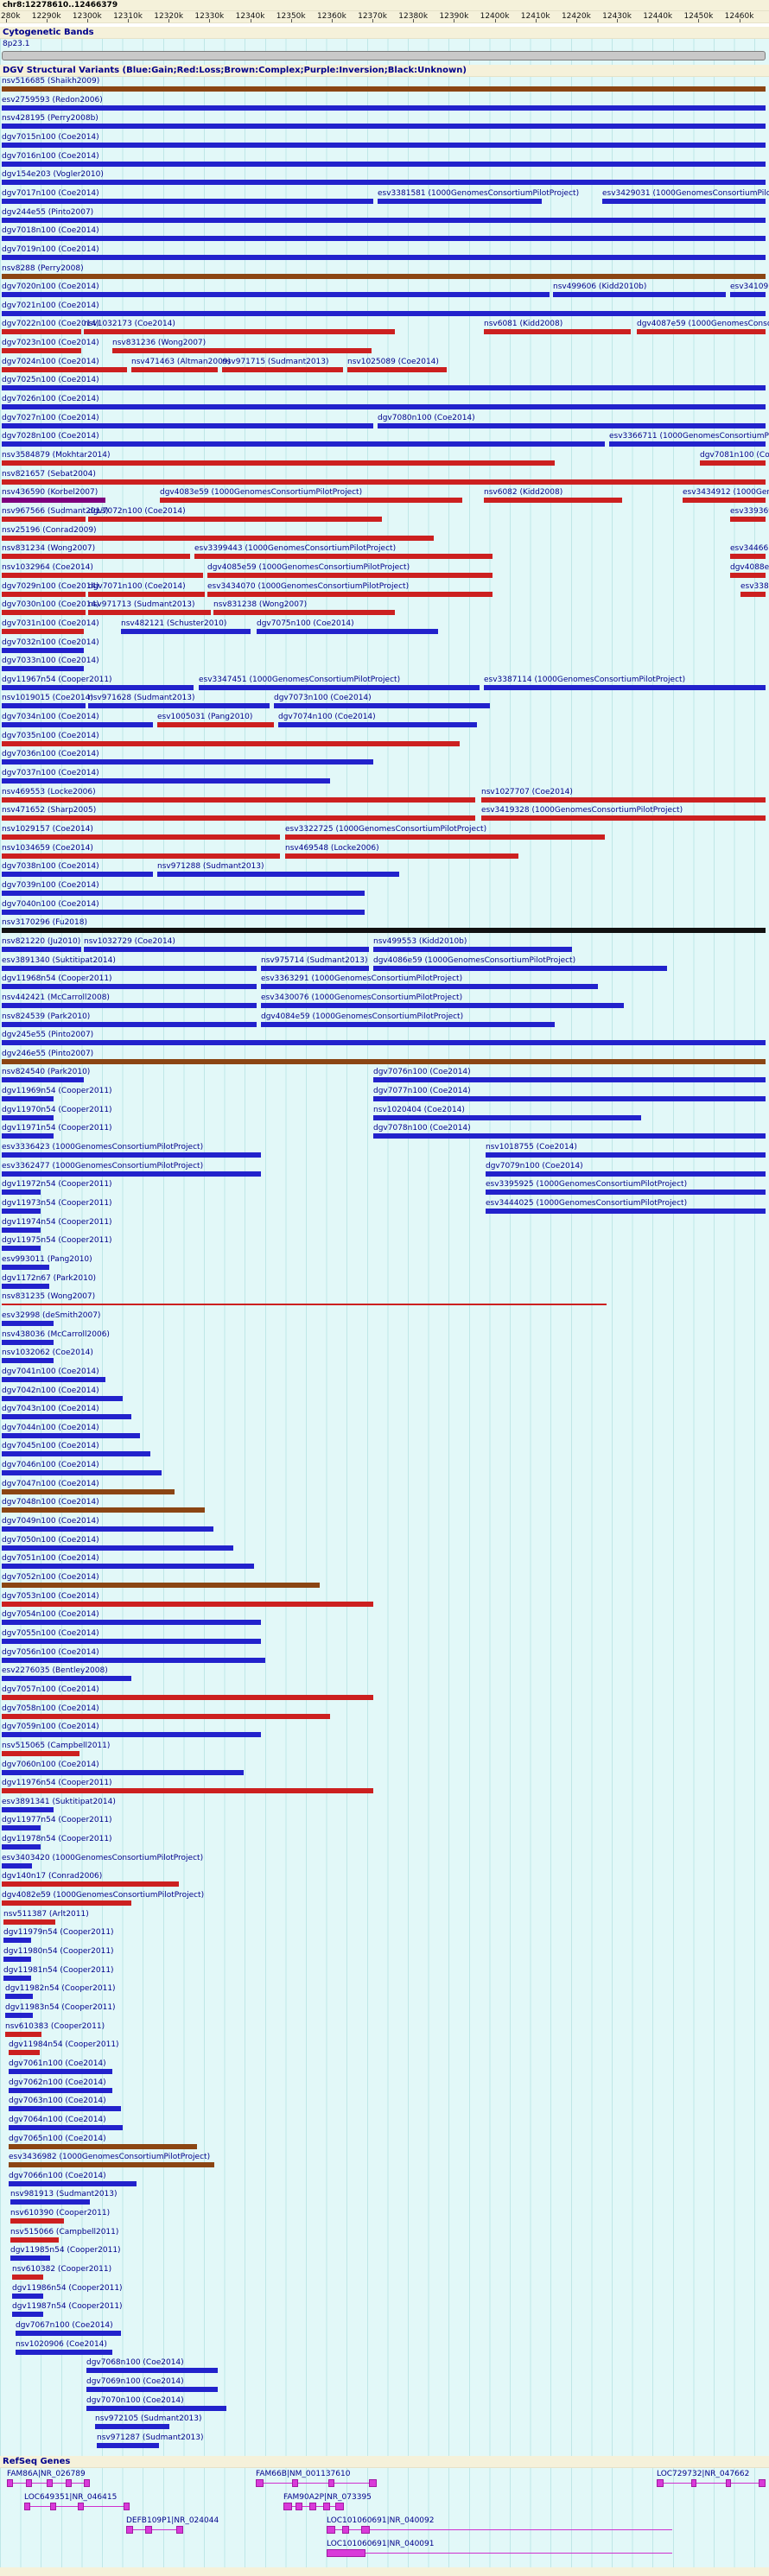  Describe the element at coordinates (711, 2481) in the screenshot. I see `gene: LOC729732|NR_047662` at that location.